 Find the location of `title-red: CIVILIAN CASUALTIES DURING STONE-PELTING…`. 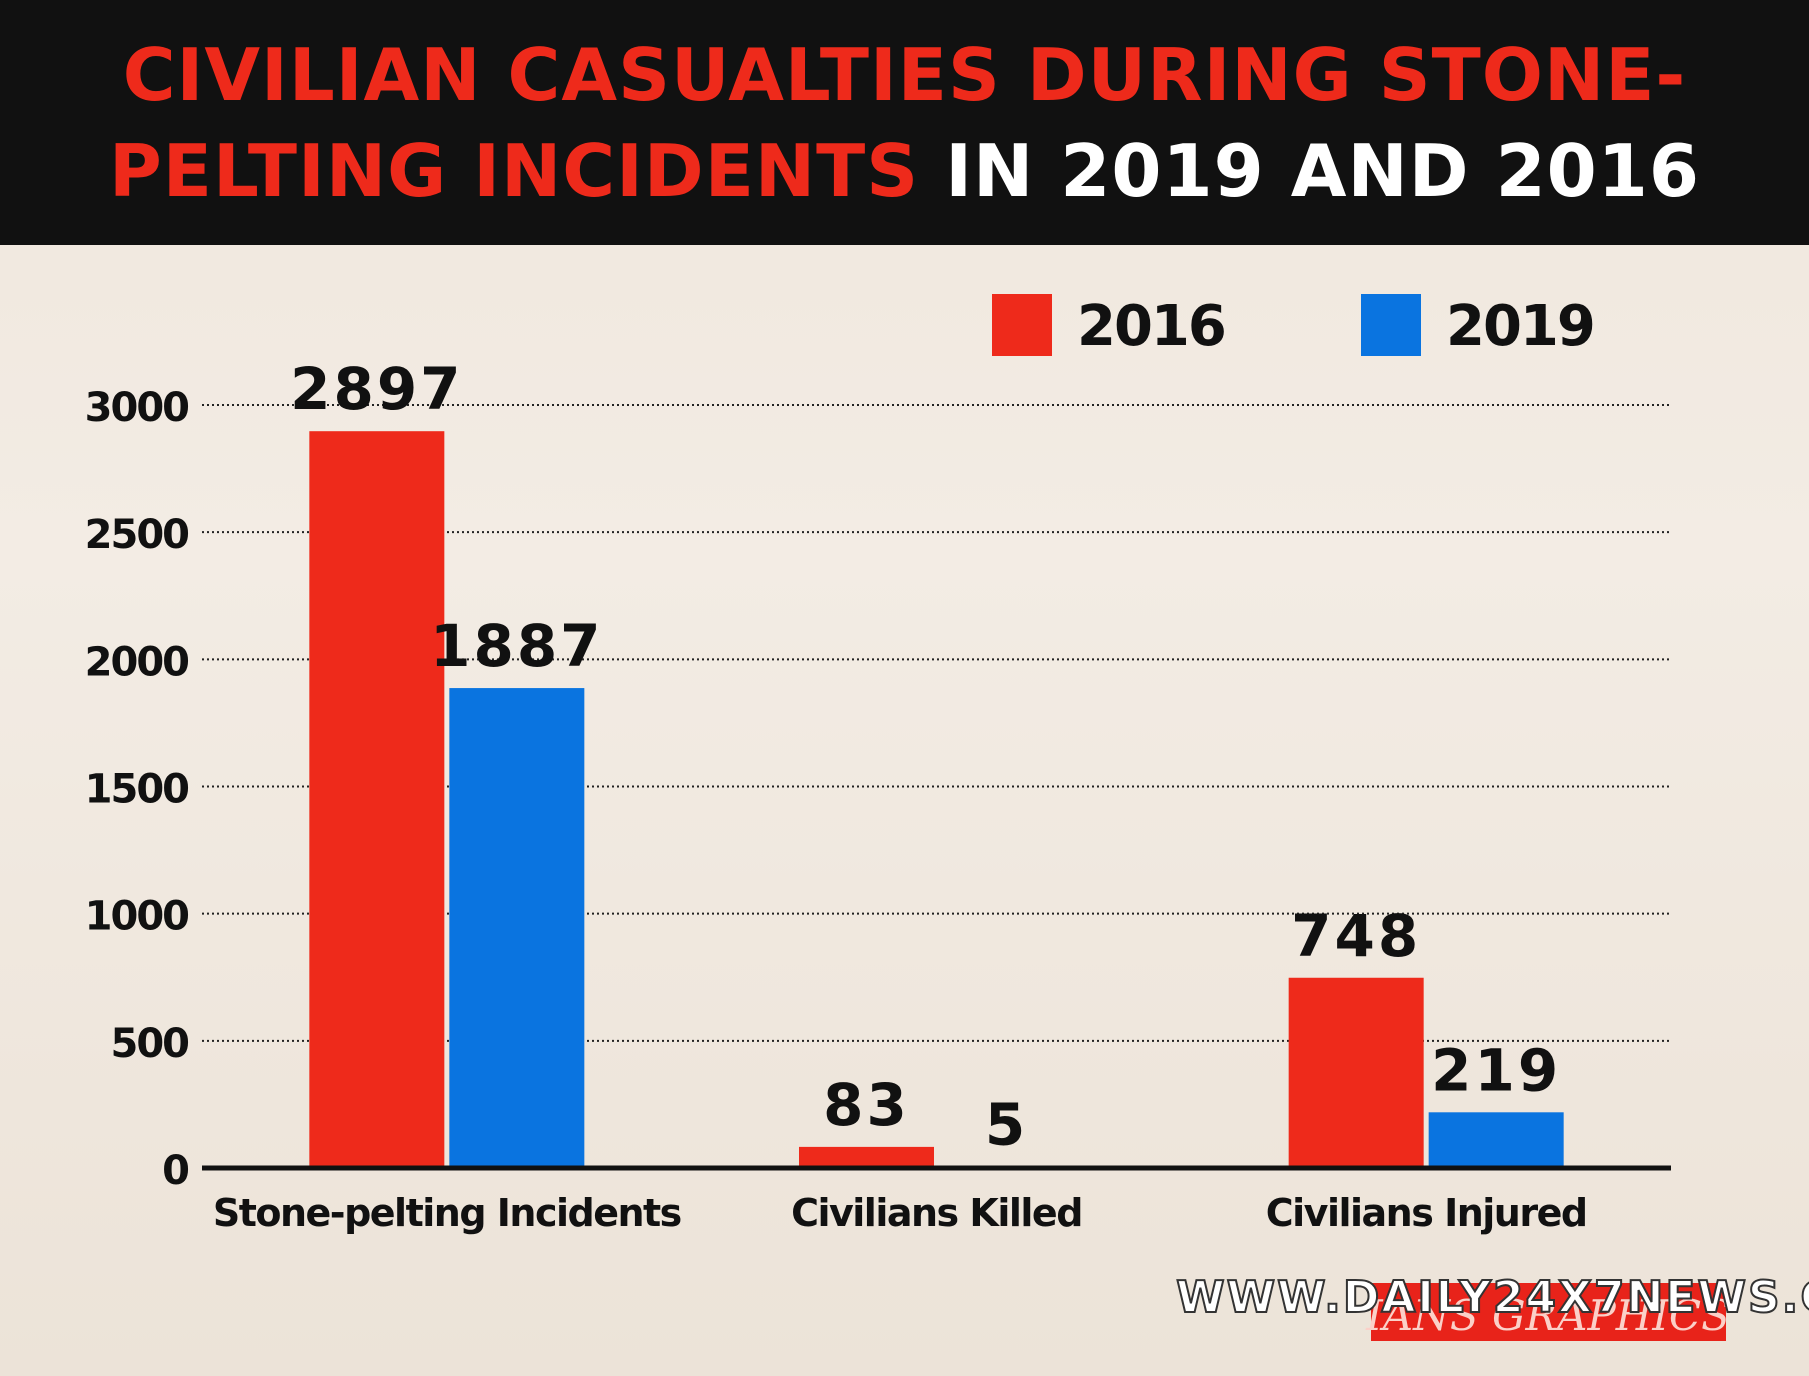

title-red: CIVILIAN CASUALTIES DURING STONE-PELTING… is located at coordinates (898, 122).